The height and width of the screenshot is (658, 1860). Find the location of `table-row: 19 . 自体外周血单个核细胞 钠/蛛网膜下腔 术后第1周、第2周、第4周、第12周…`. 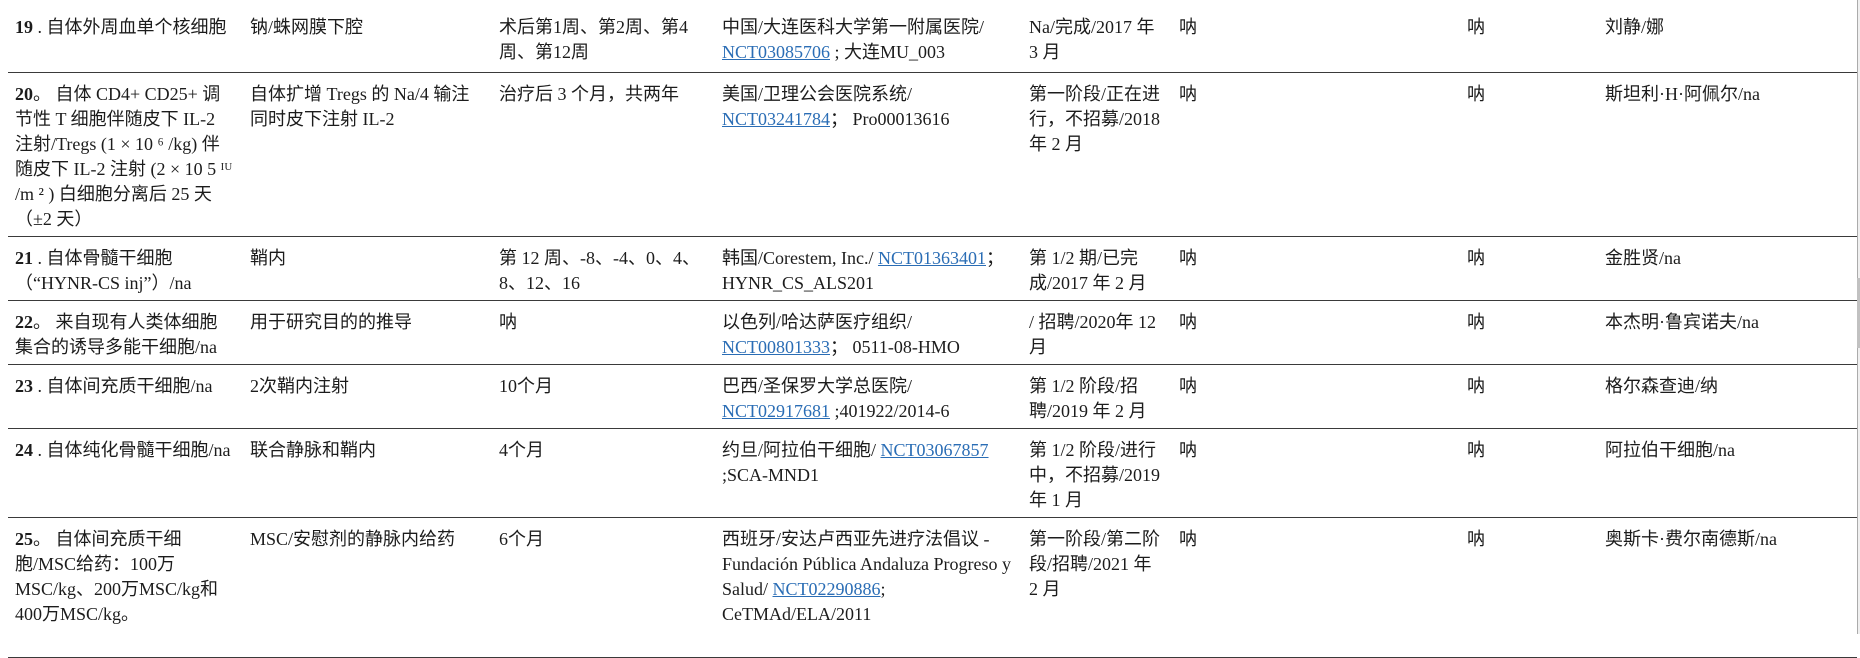

table-row: 19 . 自体外周血单个核细胞 钠/蛛网膜下腔 术后第1周、第2周、第4周、第12周… is located at coordinates (932, 36).